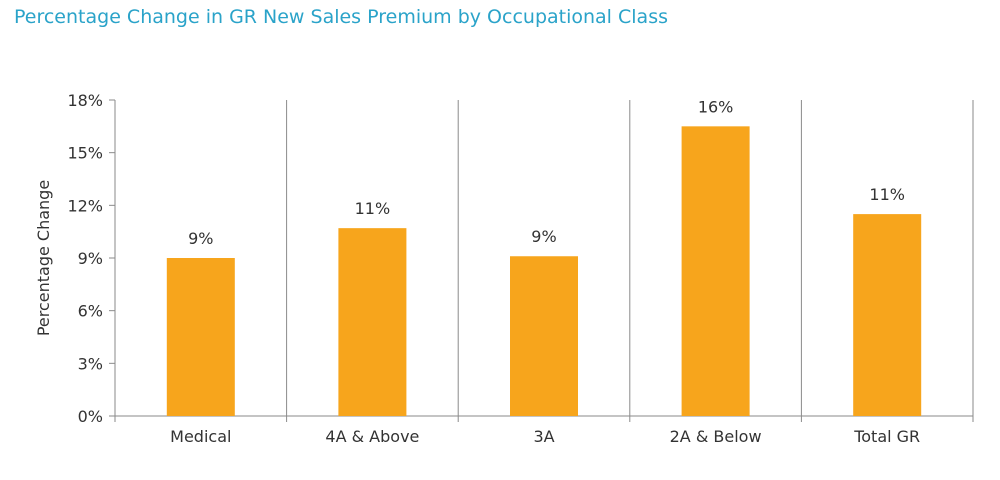 This screenshot has height=480, width=1000. Describe the element at coordinates (90, 363) in the screenshot. I see `y-tick-label: 3%` at that location.